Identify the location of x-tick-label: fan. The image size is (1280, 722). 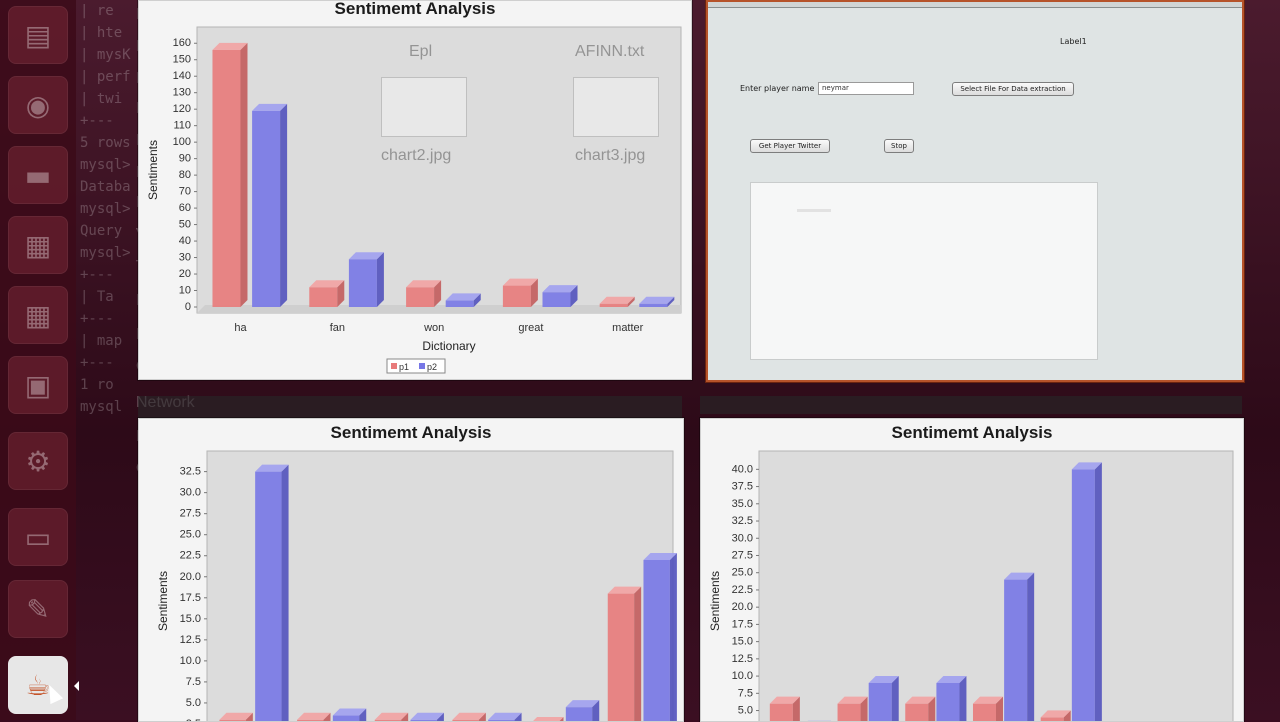
(337, 328).